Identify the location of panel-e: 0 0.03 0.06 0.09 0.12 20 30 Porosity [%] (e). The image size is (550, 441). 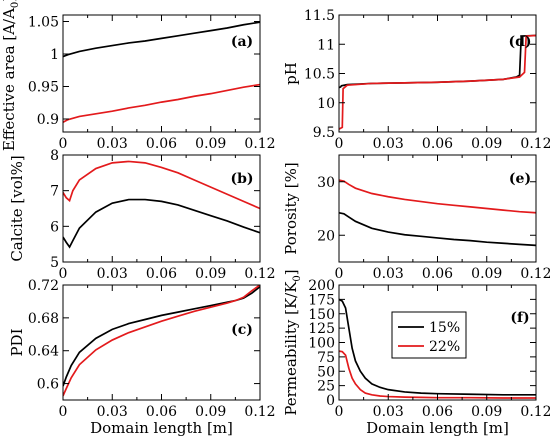
(416, 218).